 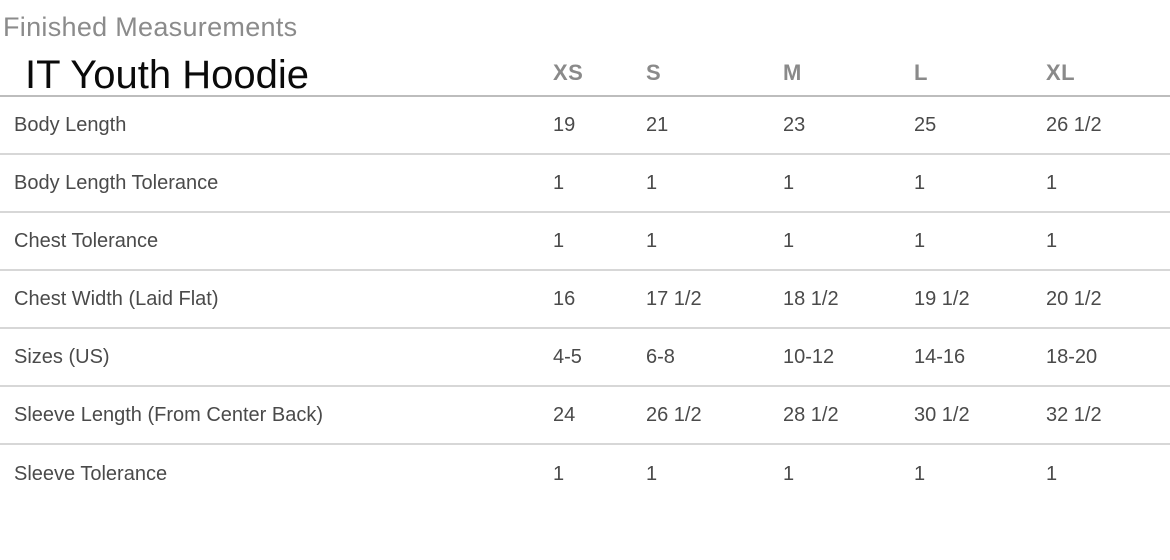 What do you see at coordinates (564, 298) in the screenshot?
I see `measurement-value: 16` at bounding box center [564, 298].